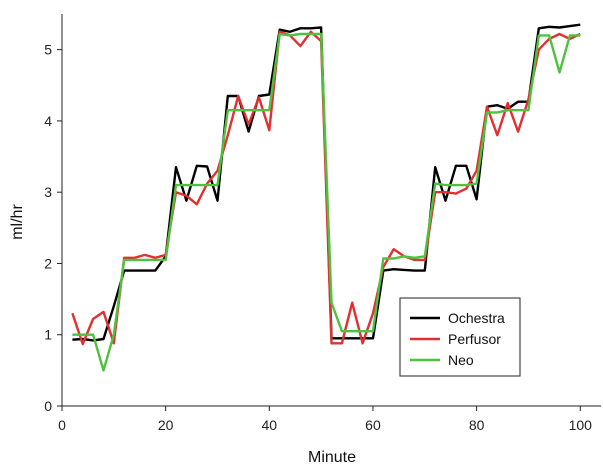 The image size is (603, 469). I want to click on y-tick-label: 4, so click(48, 121).